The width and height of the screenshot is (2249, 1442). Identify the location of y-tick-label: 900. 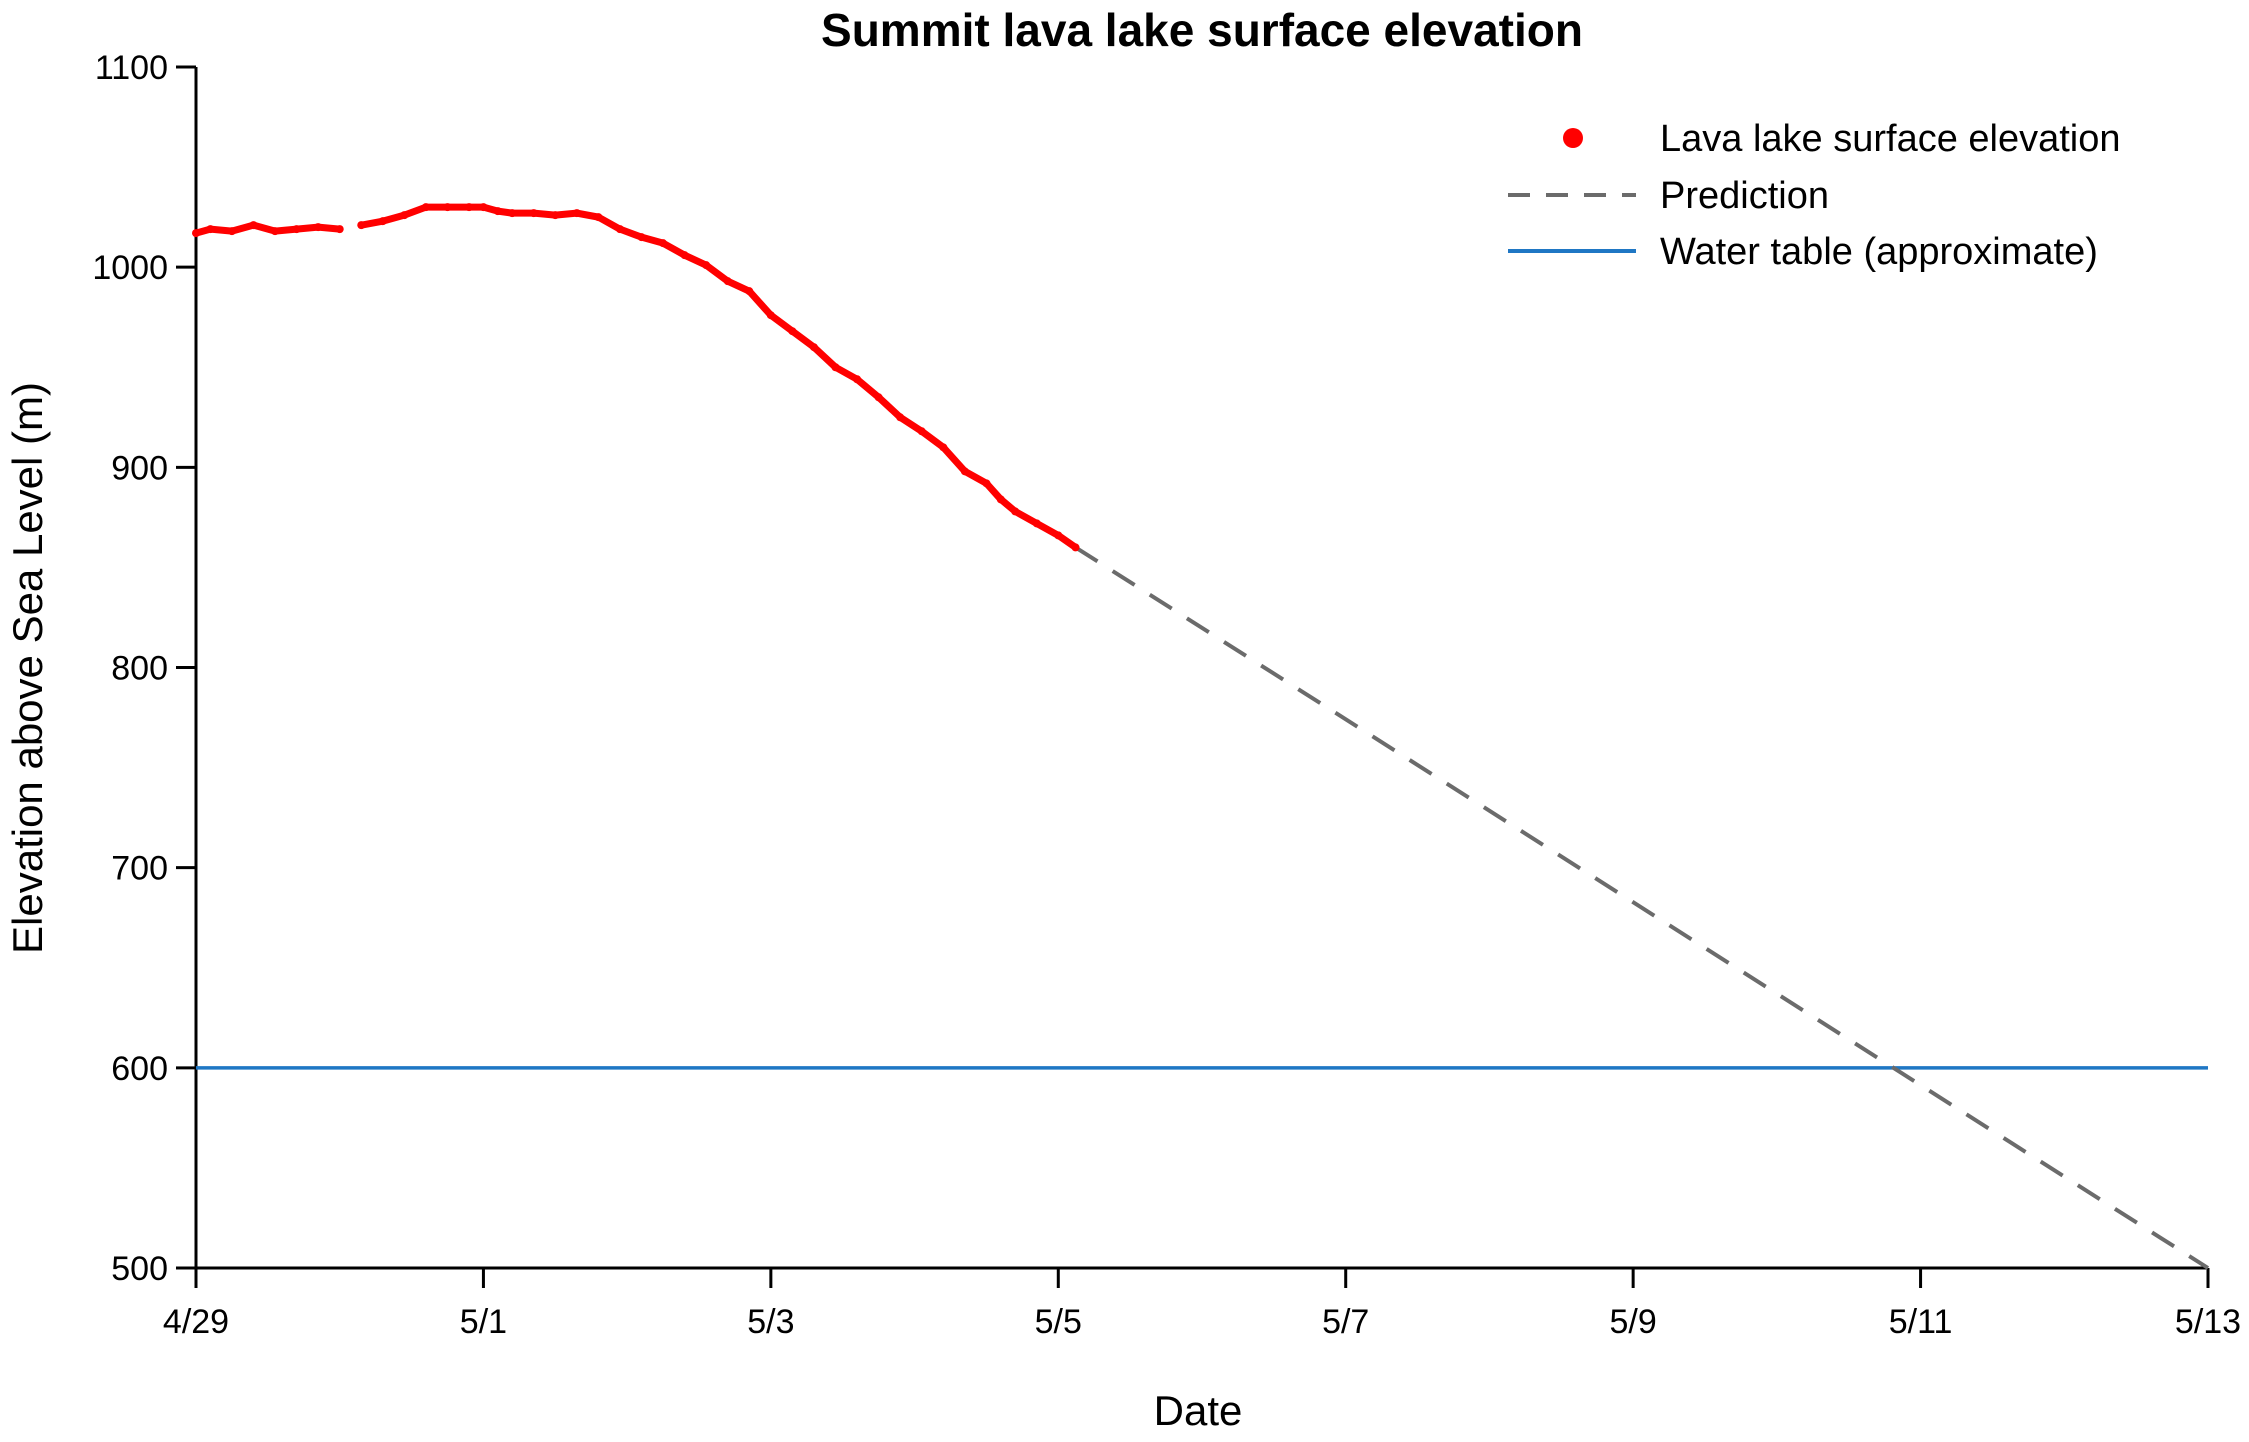
(139, 468).